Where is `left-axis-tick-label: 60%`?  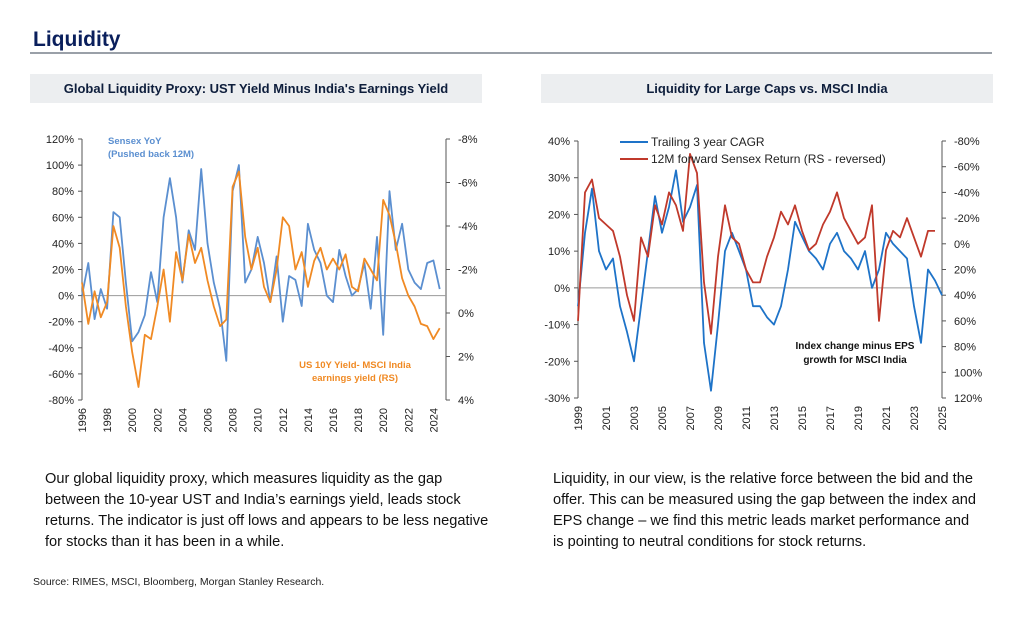
left-axis-tick-label: 60% is located at coordinates (63, 218).